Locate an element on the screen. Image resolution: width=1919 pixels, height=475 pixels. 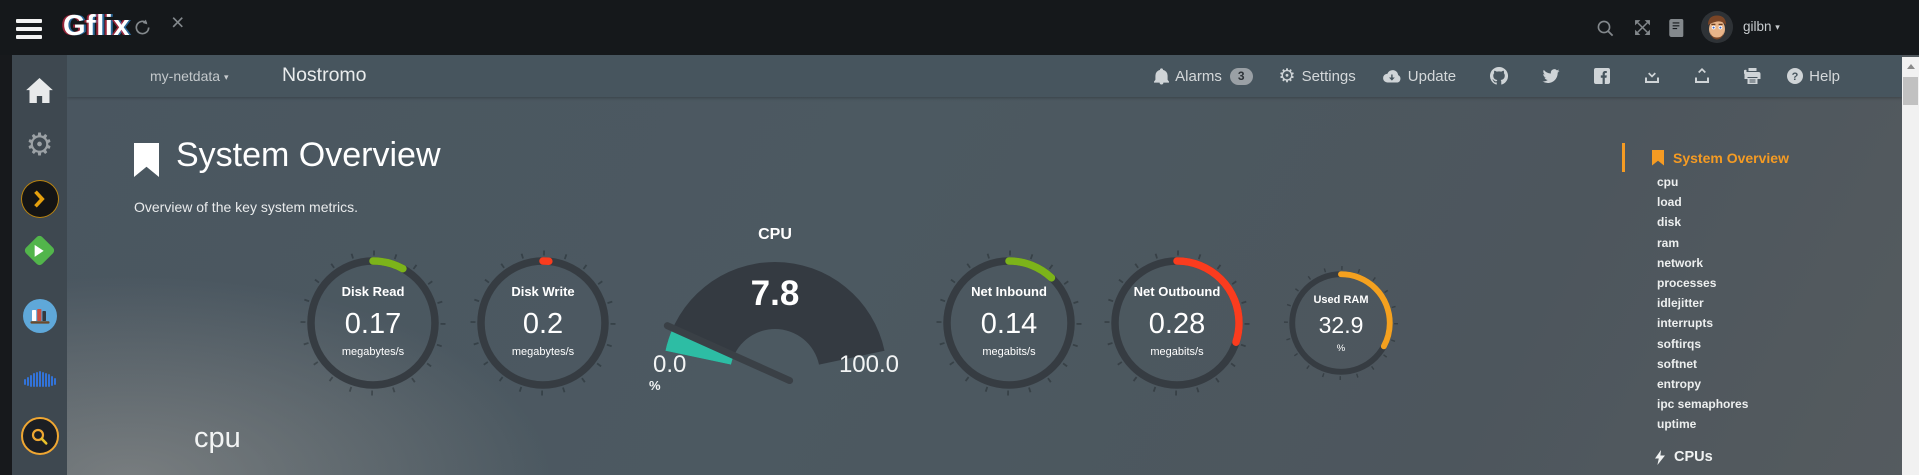
menu-icon is located at coordinates (29, 31).